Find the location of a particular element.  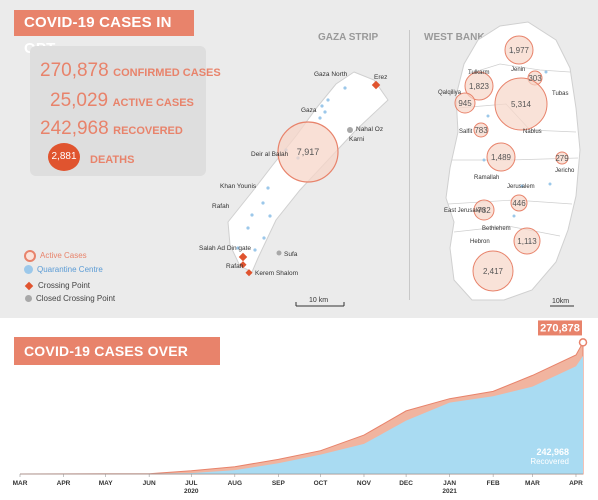

recovered-value: 242,968 is located at coordinates (74, 128).